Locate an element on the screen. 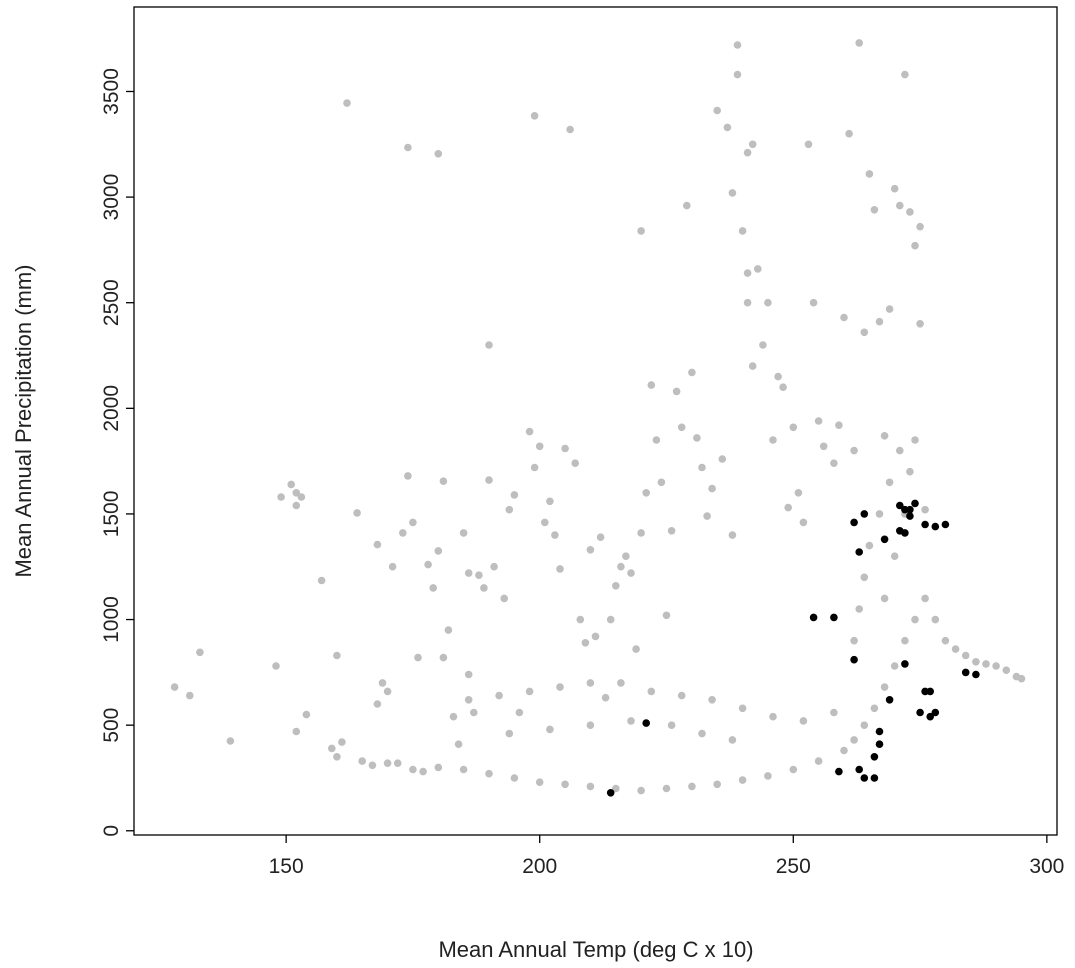  y-tick-label-4: 2000 is located at coordinates (111, 408).